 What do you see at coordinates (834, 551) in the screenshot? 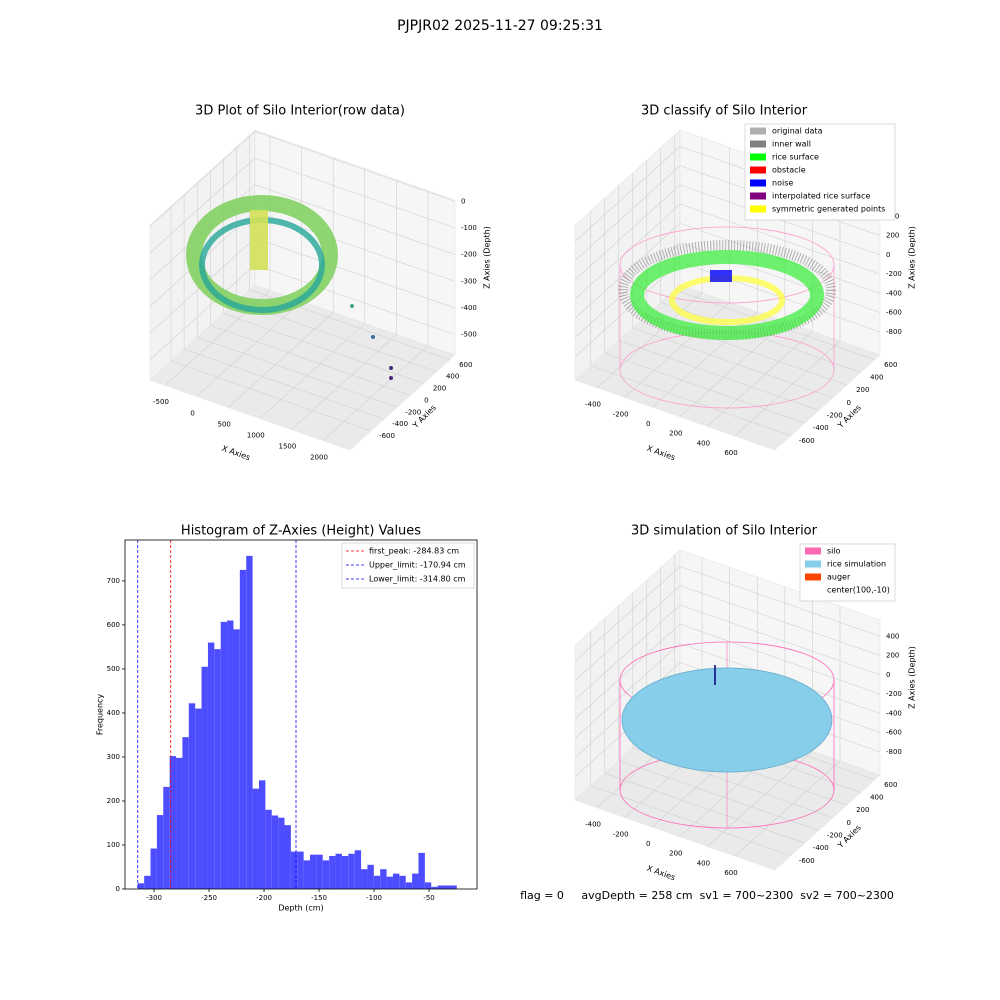
I see `legend-label: silo` at bounding box center [834, 551].